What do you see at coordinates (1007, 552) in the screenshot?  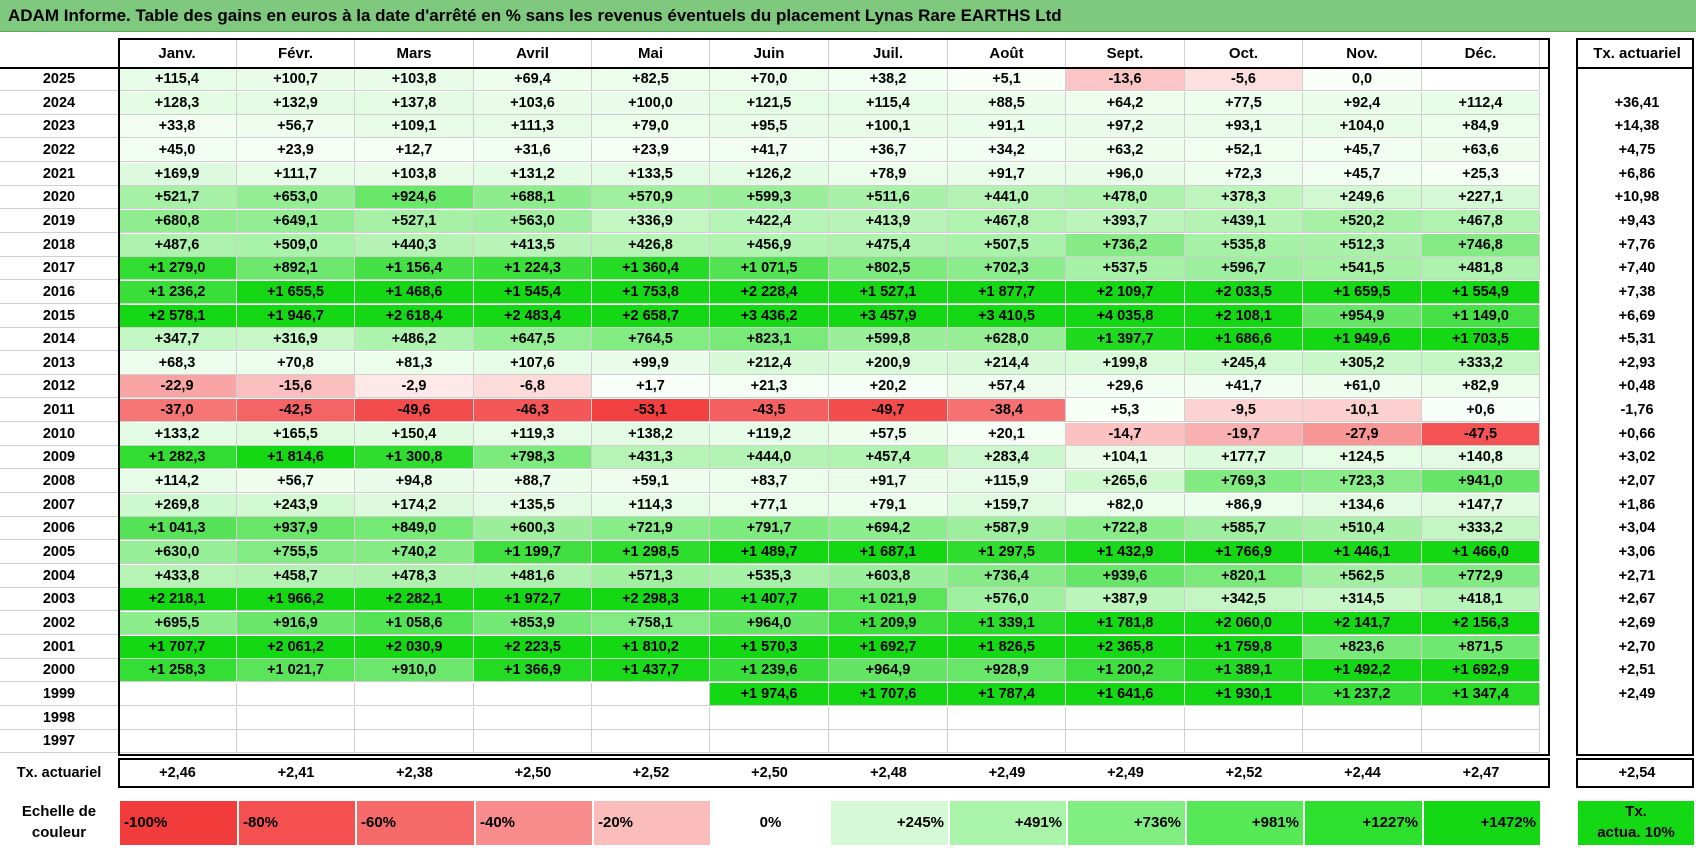 I see `table-cell: +1 297,5` at bounding box center [1007, 552].